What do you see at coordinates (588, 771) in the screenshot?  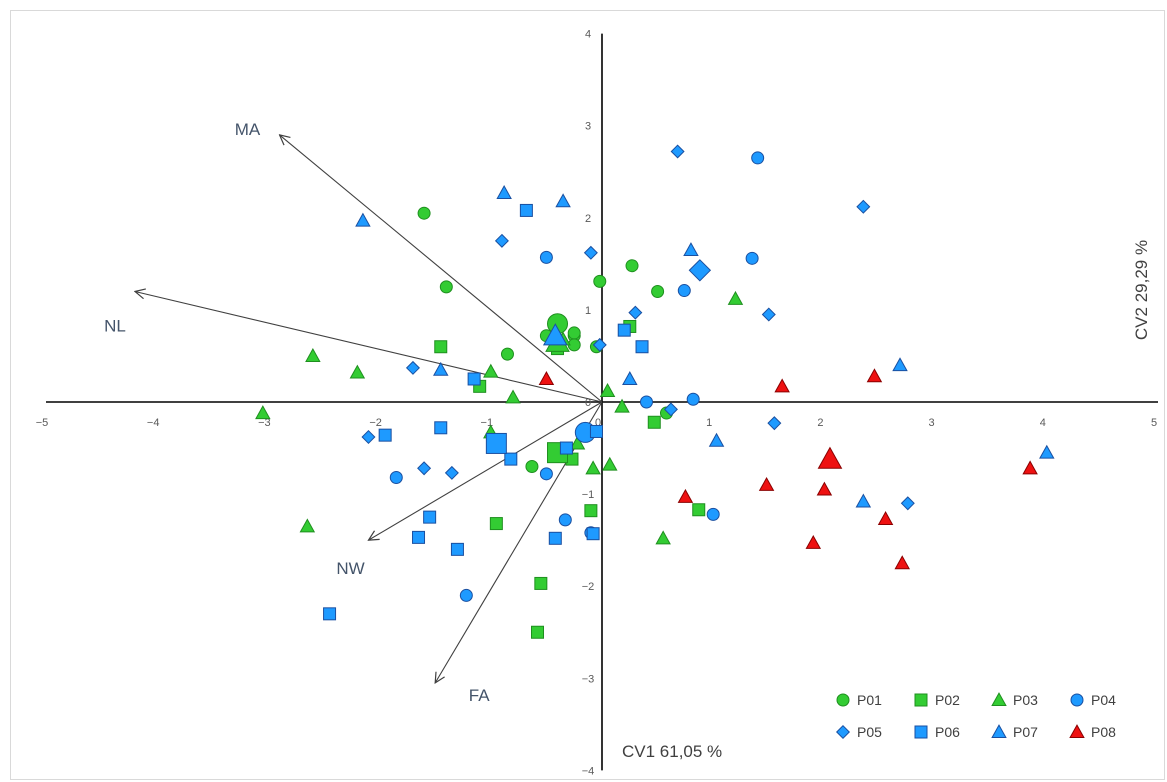 I see `y-tick-label: −4` at bounding box center [588, 771].